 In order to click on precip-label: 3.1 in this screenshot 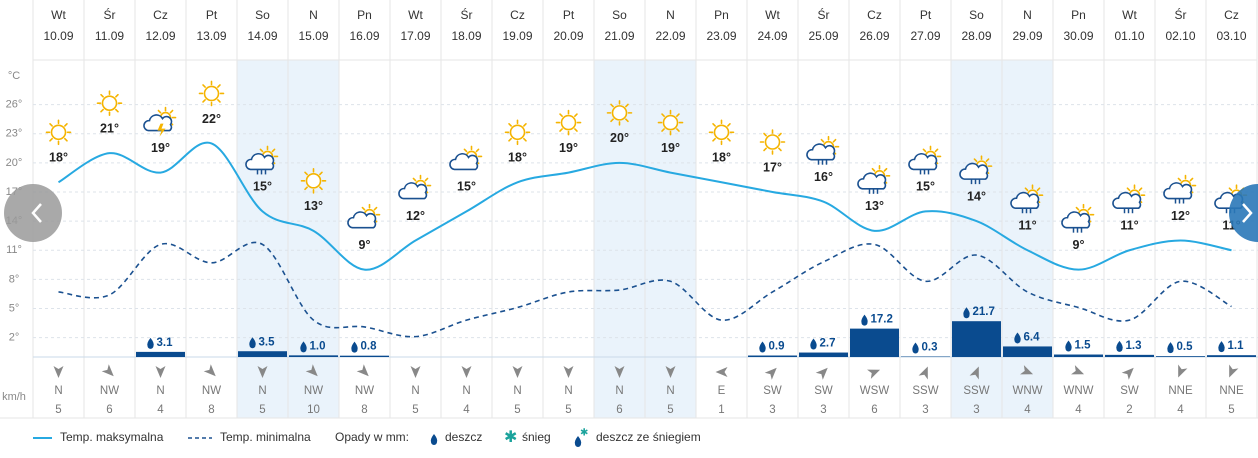, I will do `click(165, 343)`.